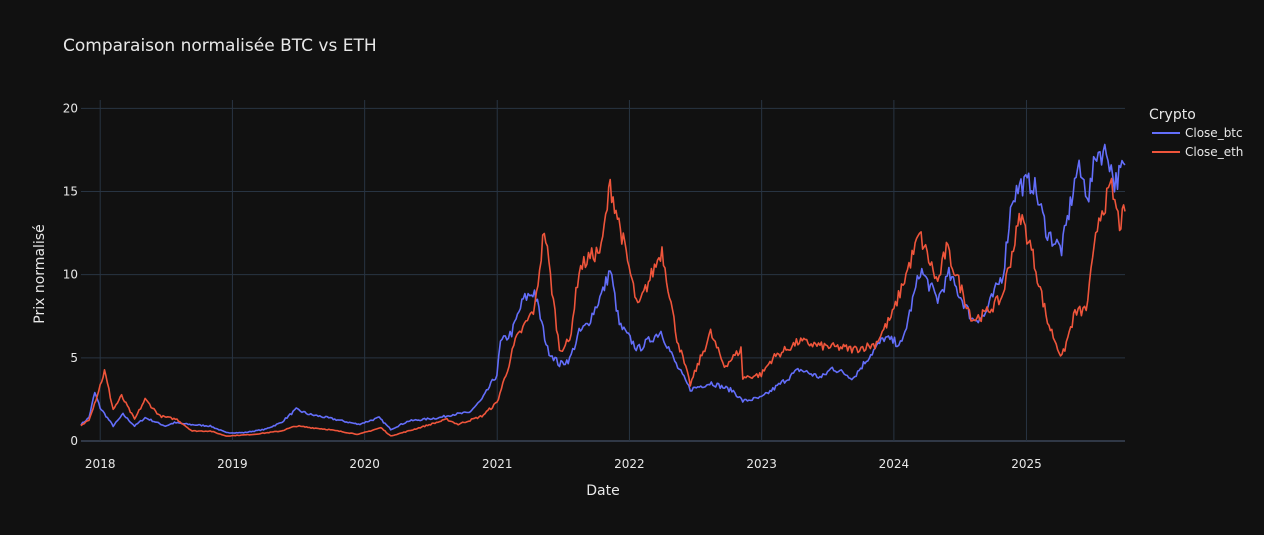 This screenshot has width=1264, height=535. What do you see at coordinates (74, 441) in the screenshot?
I see `y-tick-label: 0` at bounding box center [74, 441].